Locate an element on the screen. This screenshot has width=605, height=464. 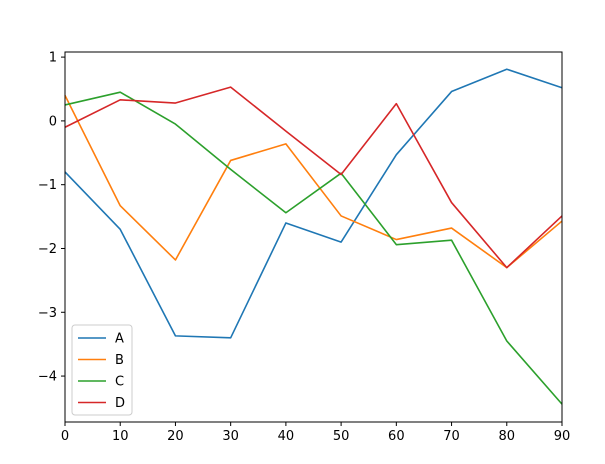
y-tick-label: 1 is located at coordinates (53, 58).